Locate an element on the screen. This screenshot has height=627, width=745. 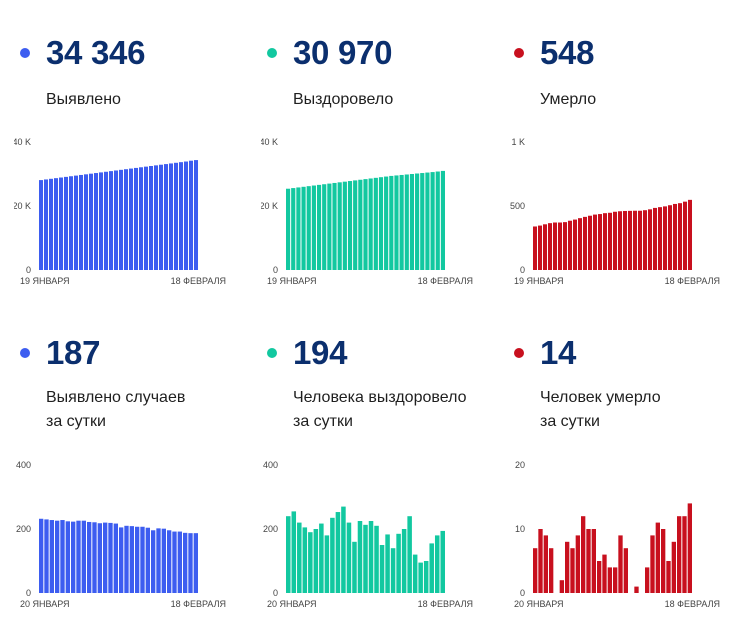
stat-value: 14 is located at coordinates (558, 352).